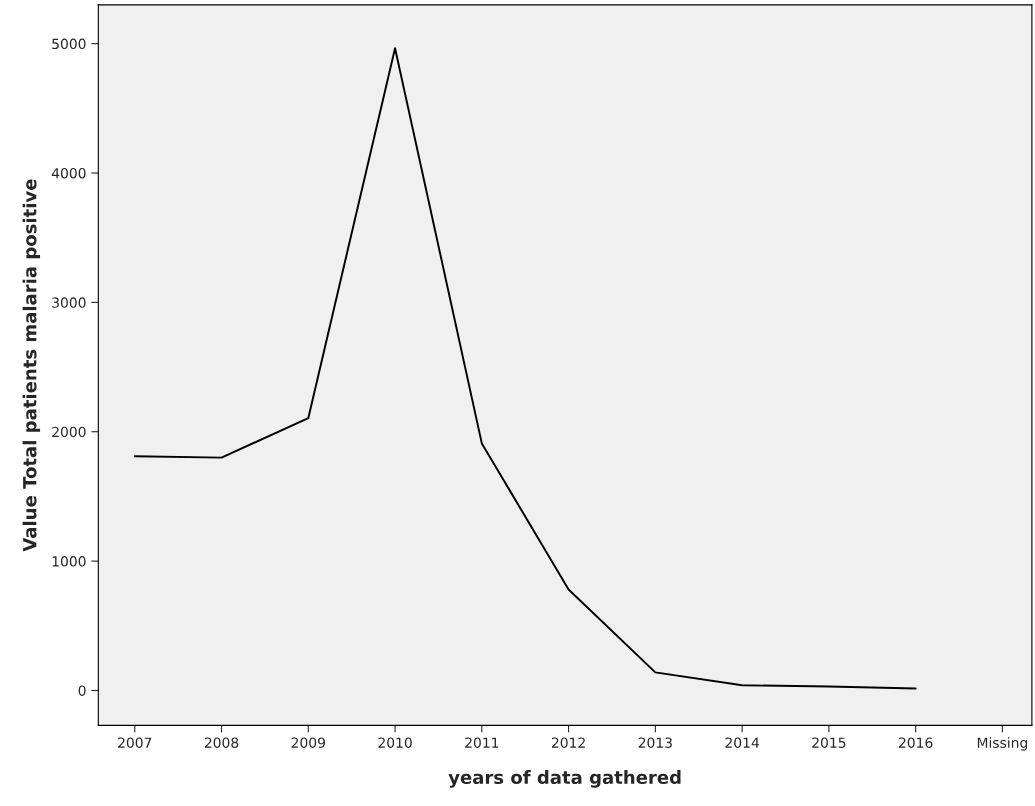 This screenshot has width=1035, height=806. I want to click on x-tick-label: 2011, so click(482, 742).